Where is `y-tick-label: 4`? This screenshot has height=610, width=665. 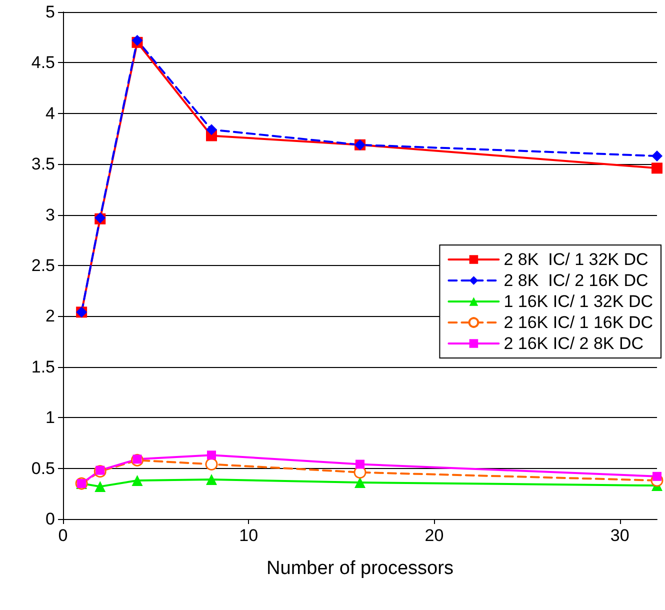
y-tick-label: 4 is located at coordinates (50, 113).